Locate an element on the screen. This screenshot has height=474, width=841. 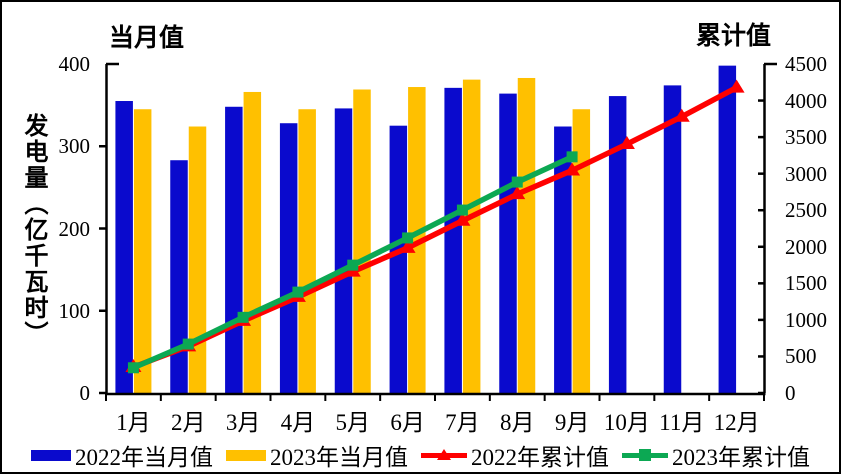
legend-item: 2022年累计值 is located at coordinates (515, 455).